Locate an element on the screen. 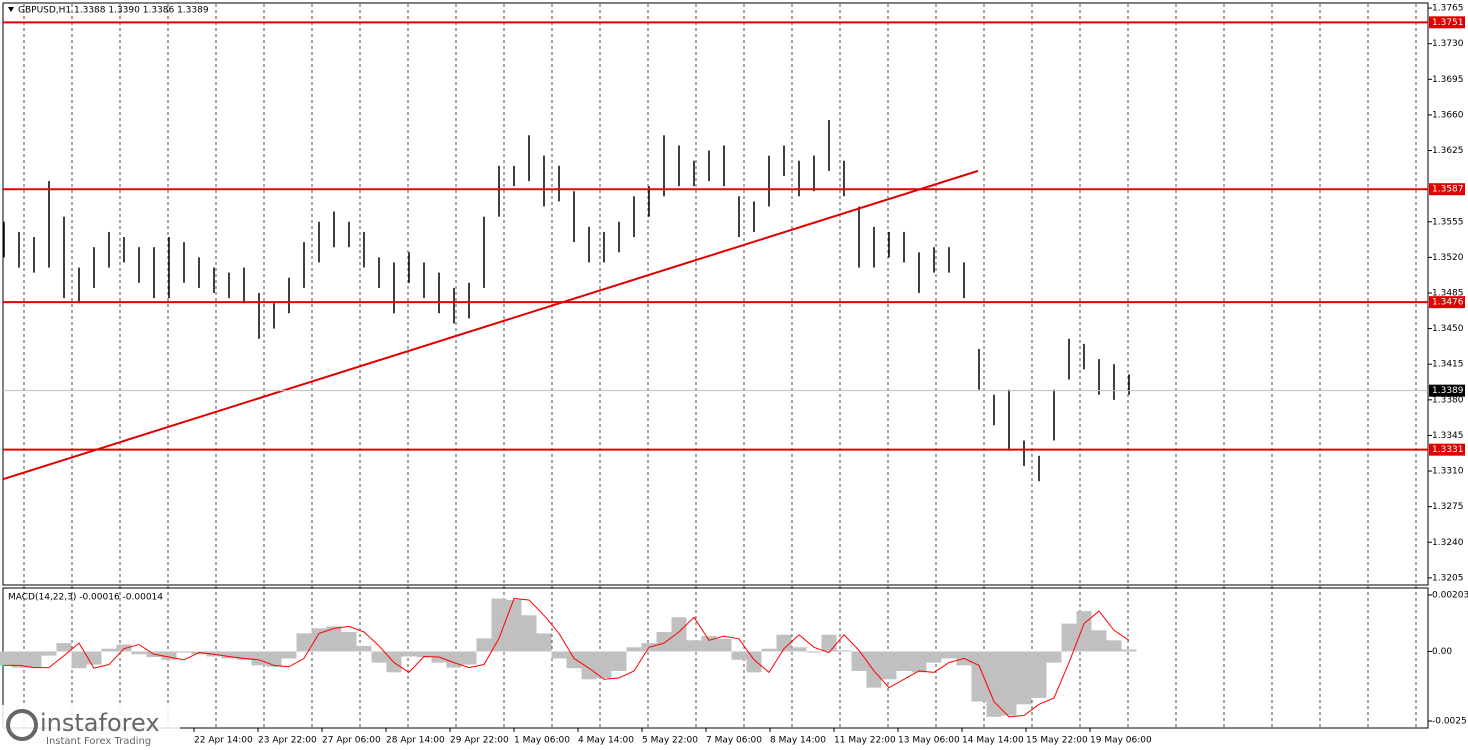 This screenshot has width=1468, height=750. x-tick-label: 13 May 06:00 is located at coordinates (929, 741).